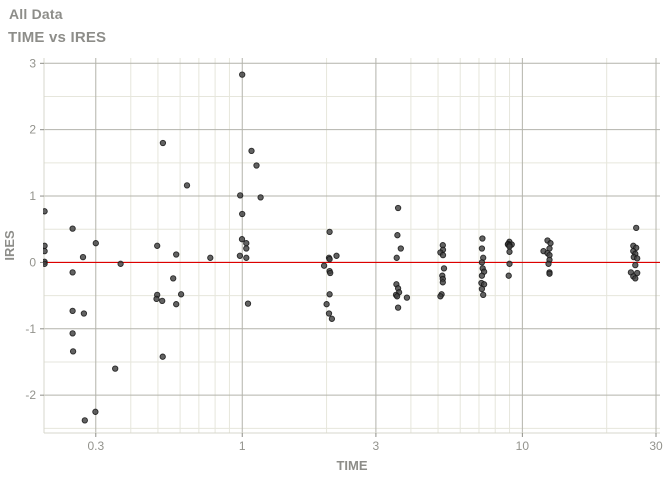 The height and width of the screenshot is (480, 672). I want to click on plot-subtitle: TIME vs IRES, so click(57, 37).